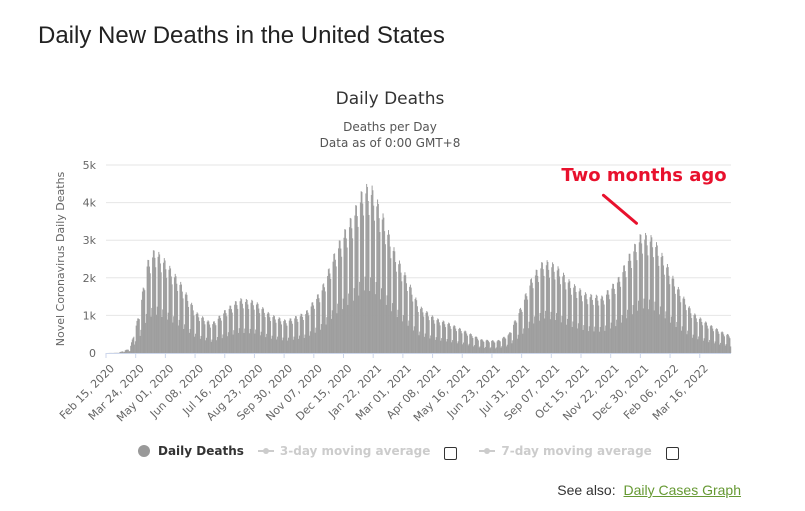 This screenshot has height=511, width=805. Describe the element at coordinates (201, 451) in the screenshot. I see `legend-label: Daily Deaths` at that location.